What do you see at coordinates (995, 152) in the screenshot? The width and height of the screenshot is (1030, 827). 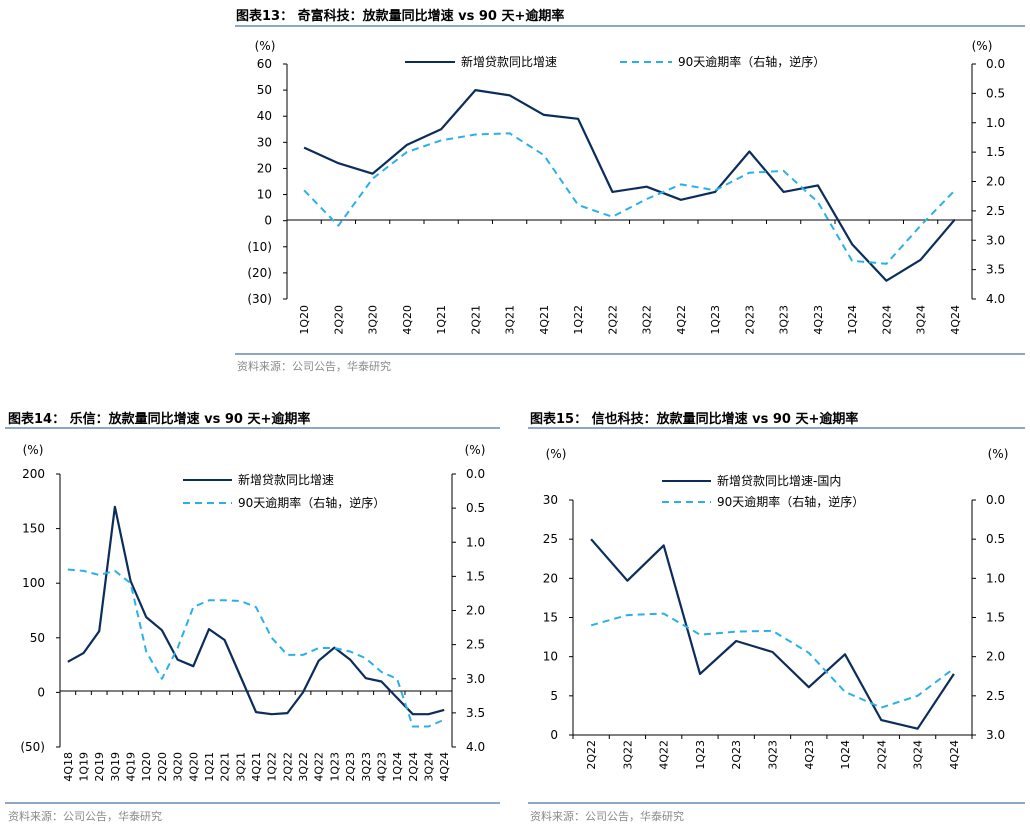 I see `fig13-right-tick-label: 1.5` at bounding box center [995, 152].